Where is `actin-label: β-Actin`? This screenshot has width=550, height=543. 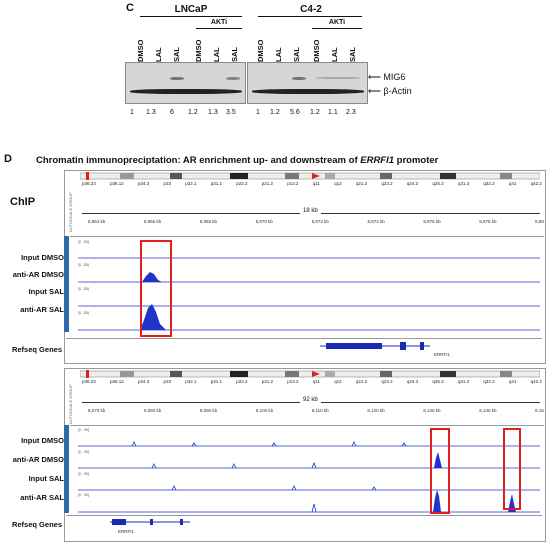 actin-label: β-Actin is located at coordinates (397, 91).